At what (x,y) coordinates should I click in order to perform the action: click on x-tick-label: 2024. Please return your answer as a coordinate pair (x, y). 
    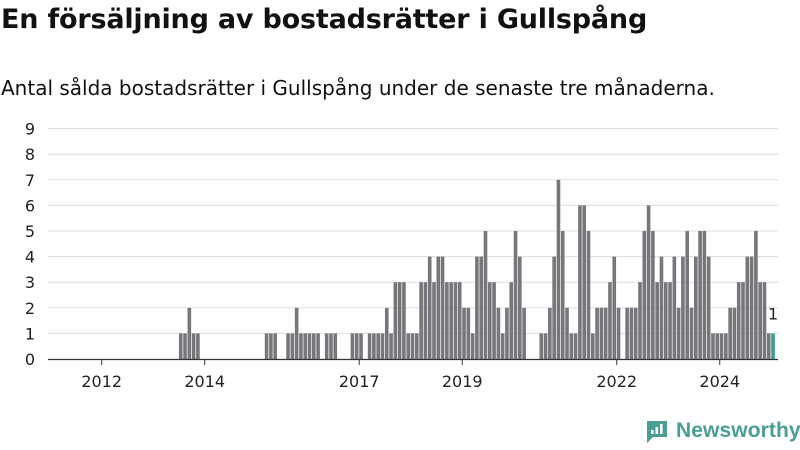
    Looking at the image, I should click on (719, 381).